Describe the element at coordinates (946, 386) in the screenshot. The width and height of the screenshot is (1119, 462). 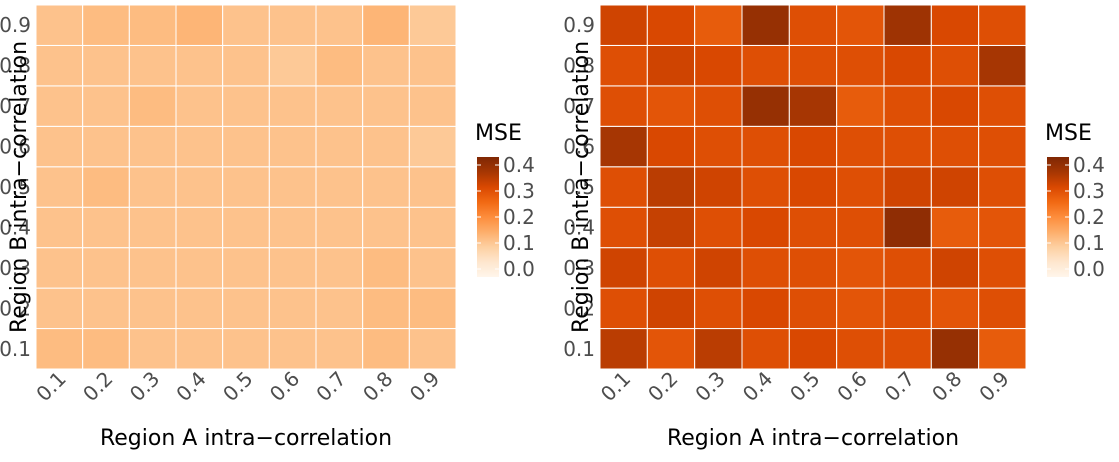
I see `x-tick-label: 0.8` at that location.